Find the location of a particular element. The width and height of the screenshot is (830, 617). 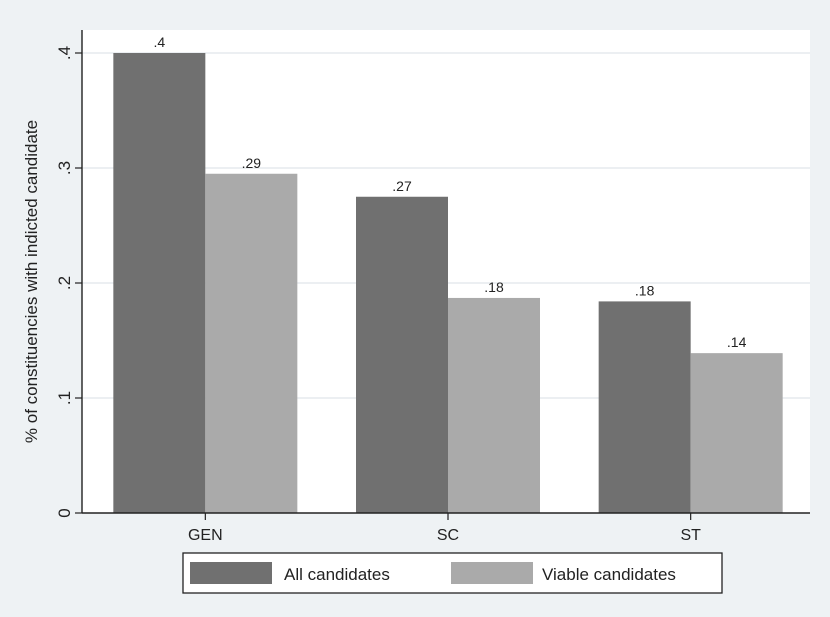

data-label: .4 is located at coordinates (159, 42).